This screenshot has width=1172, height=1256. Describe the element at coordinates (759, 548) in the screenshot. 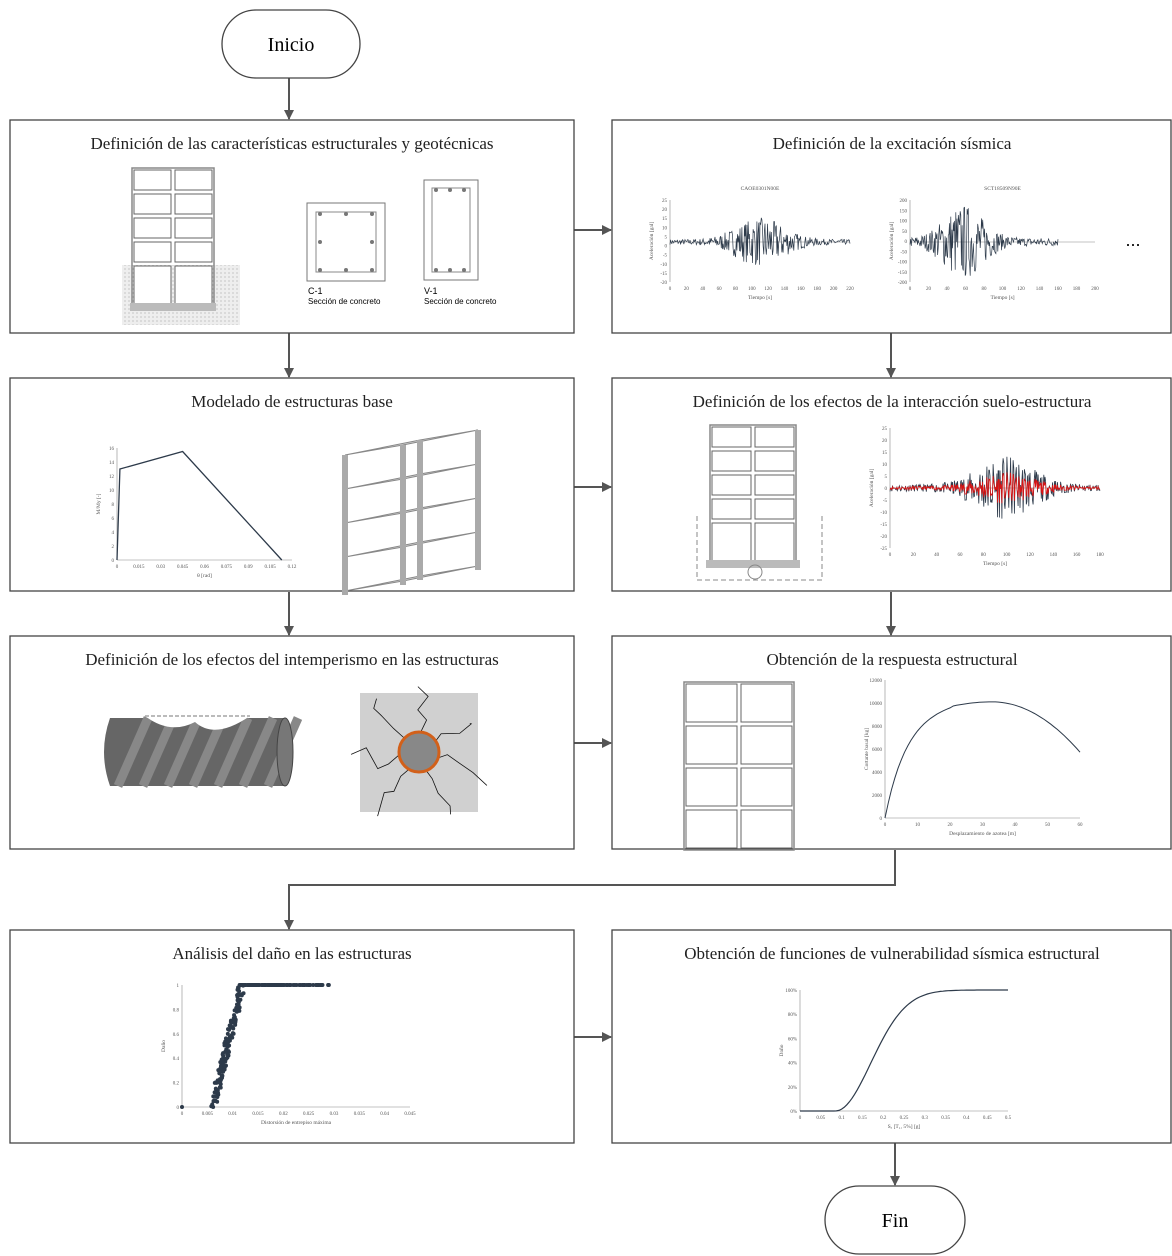

I see `soil-box` at that location.